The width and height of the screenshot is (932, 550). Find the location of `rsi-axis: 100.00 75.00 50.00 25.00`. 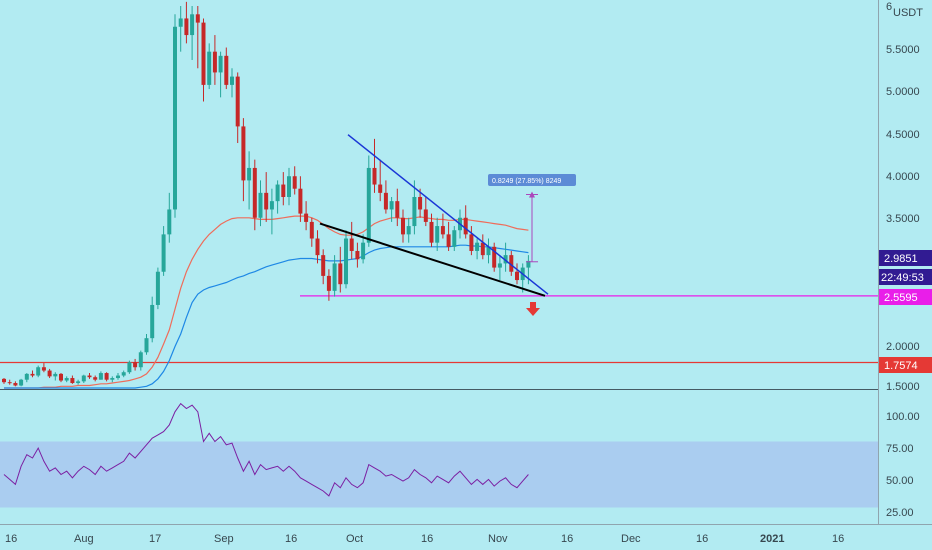

rsi-axis: 100.00 75.00 50.00 25.00 is located at coordinates (903, 465).